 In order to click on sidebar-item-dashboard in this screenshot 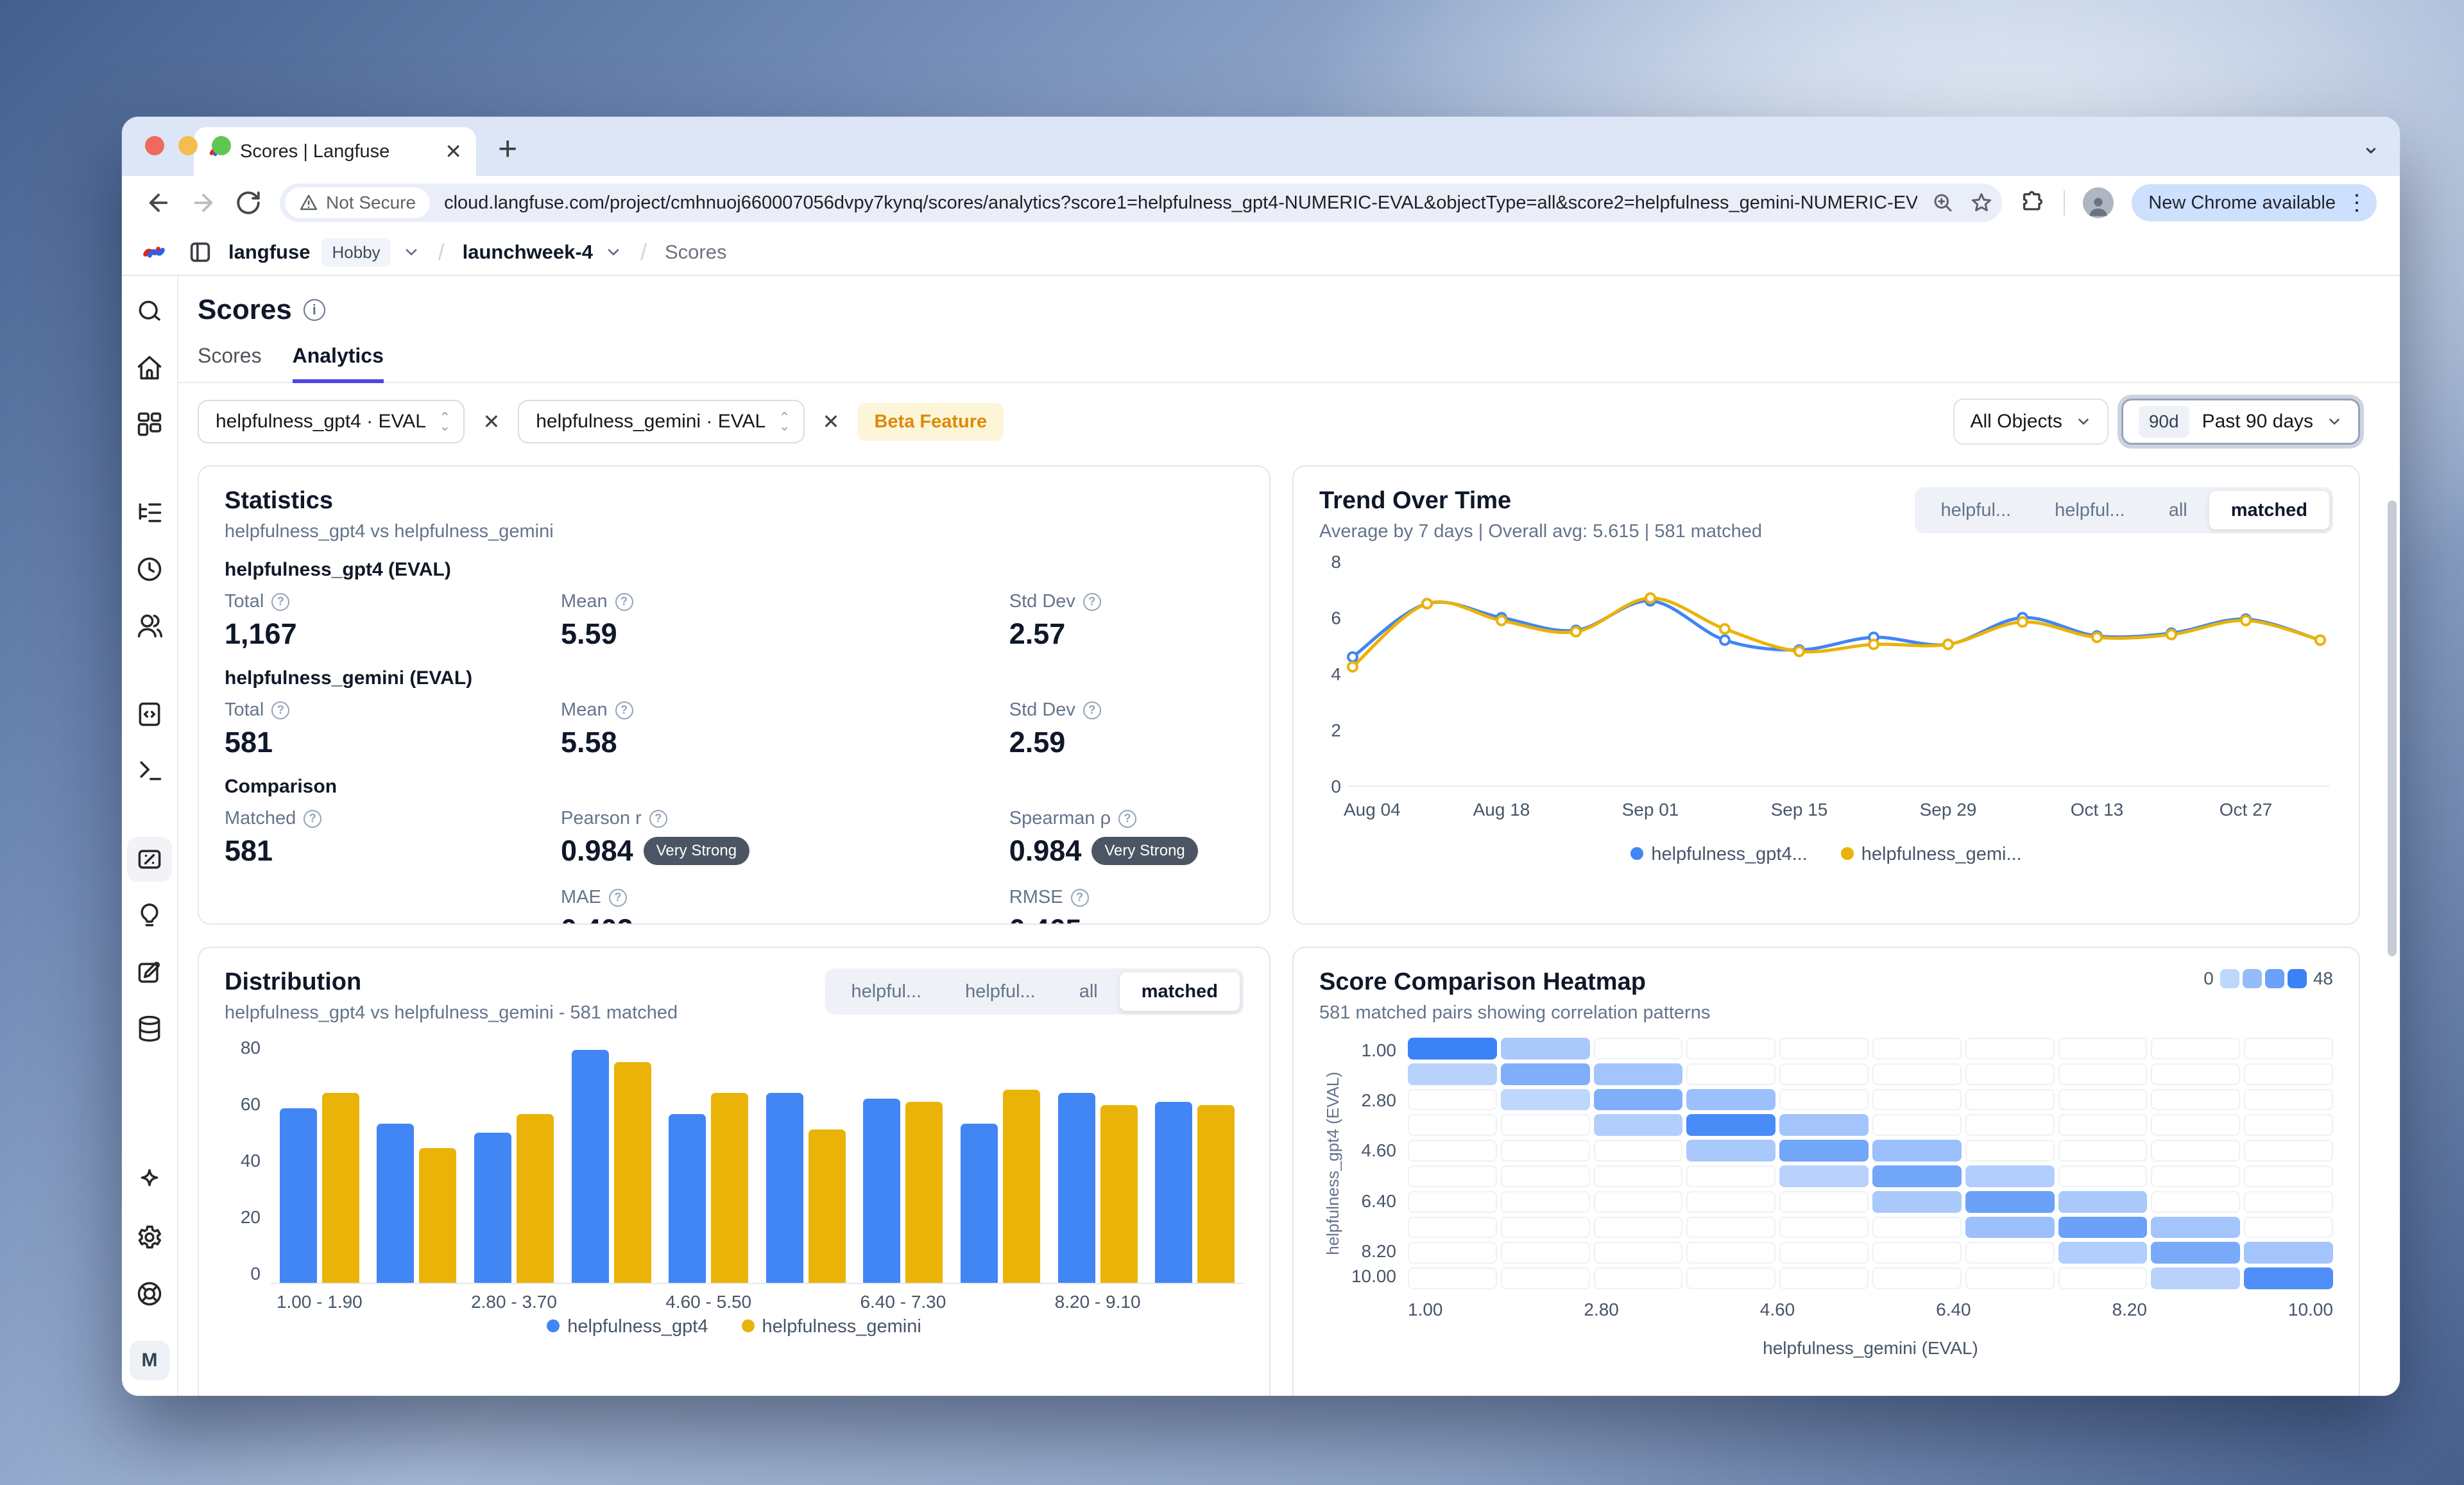, I will do `click(150, 424)`.